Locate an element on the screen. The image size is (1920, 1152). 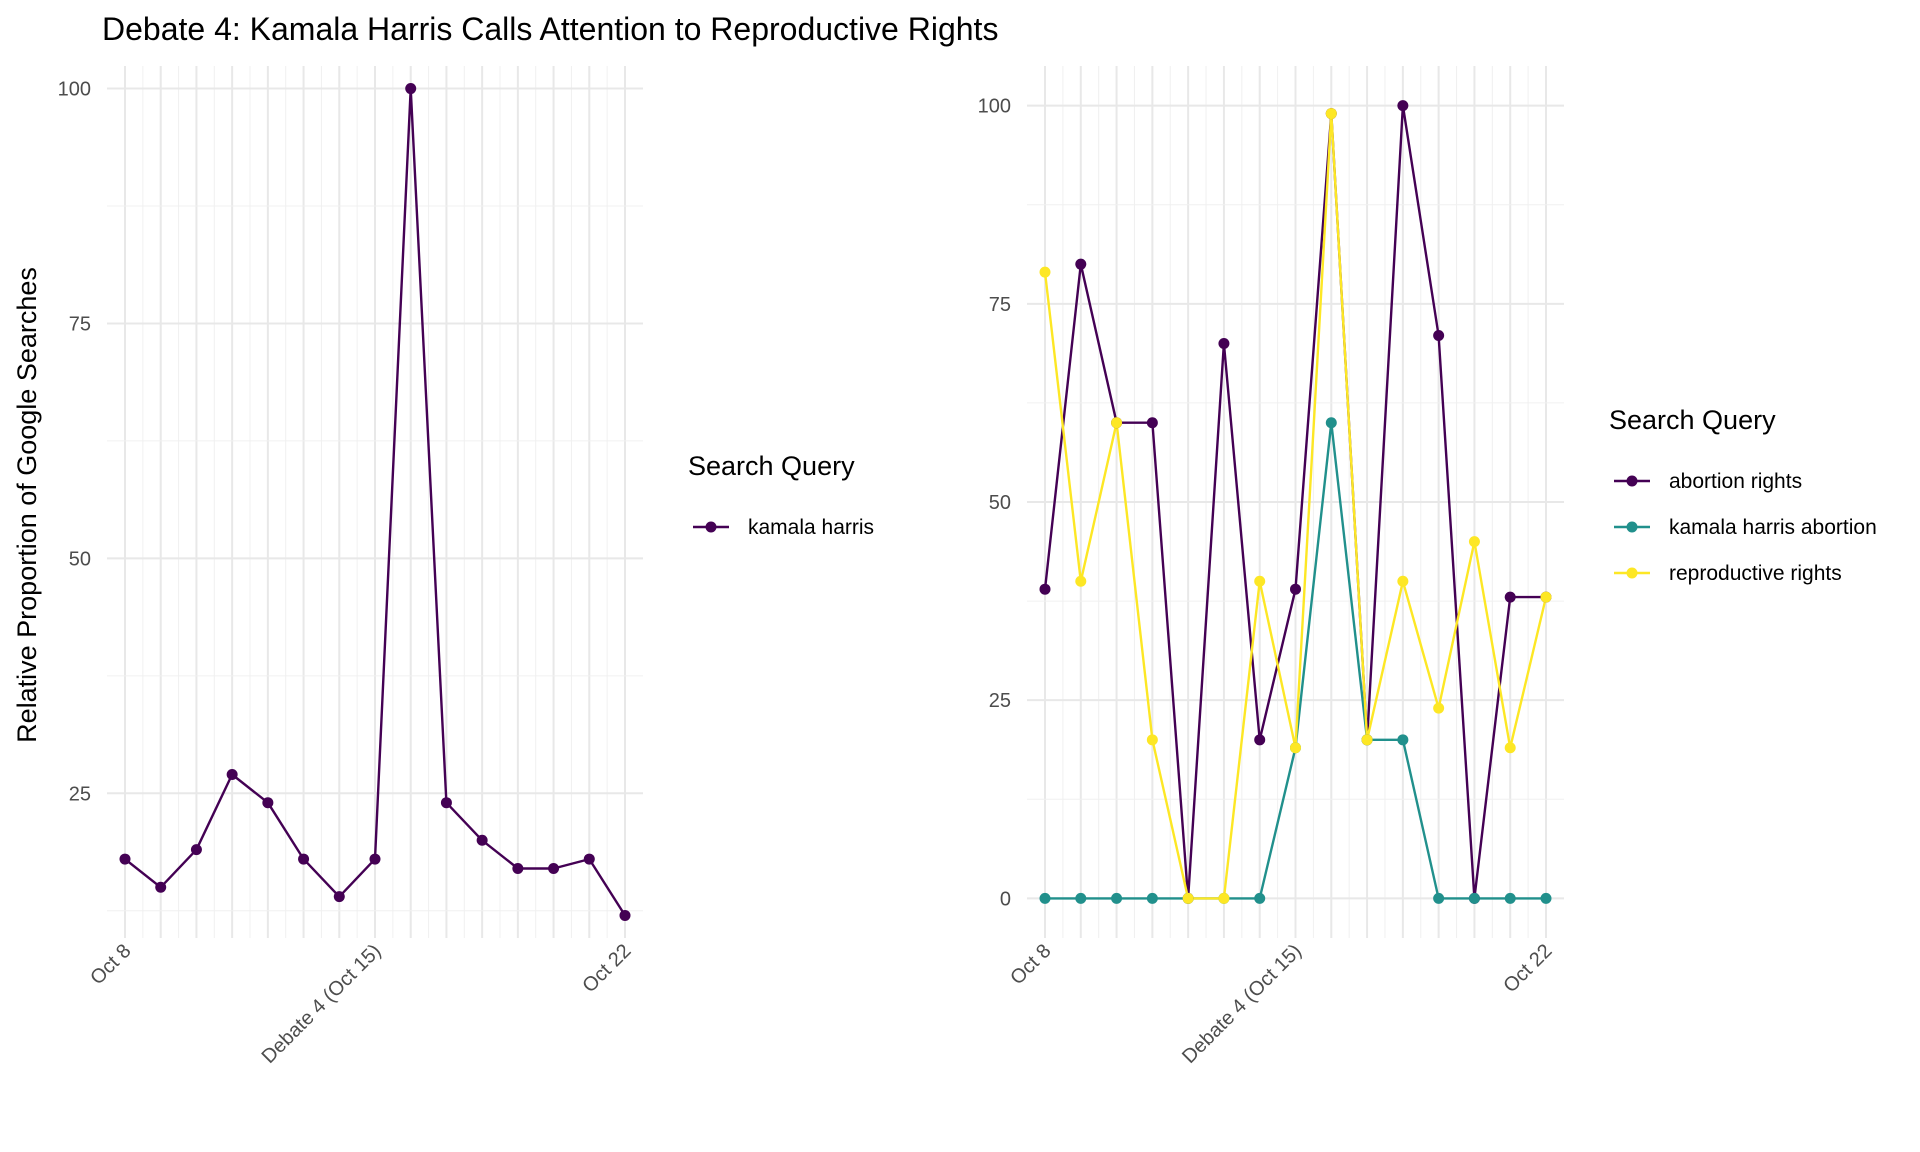
y-axis-label: Relative Proportion of Google Searches is located at coordinates (27, 505).